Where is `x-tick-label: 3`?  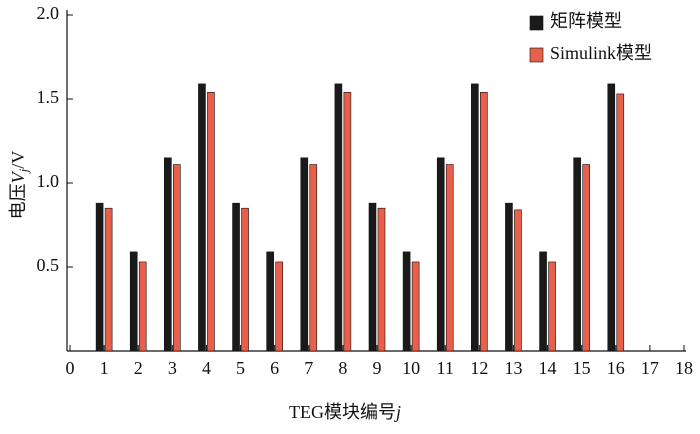
x-tick-label: 3 is located at coordinates (172, 368).